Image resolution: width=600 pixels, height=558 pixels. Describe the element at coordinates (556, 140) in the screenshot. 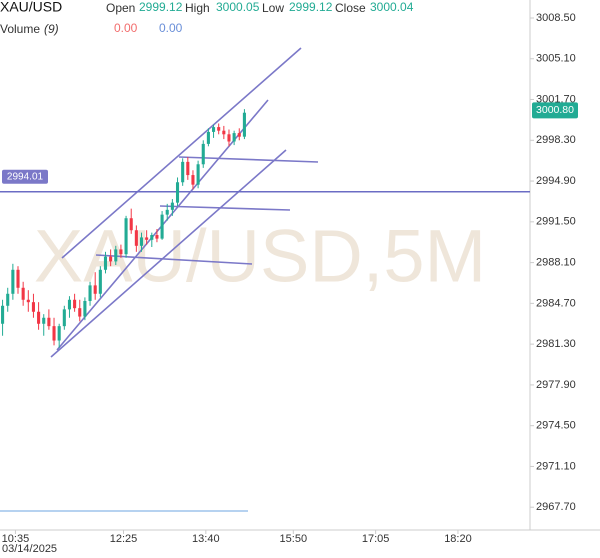

I see `y-tick-label: 2998.30` at that location.